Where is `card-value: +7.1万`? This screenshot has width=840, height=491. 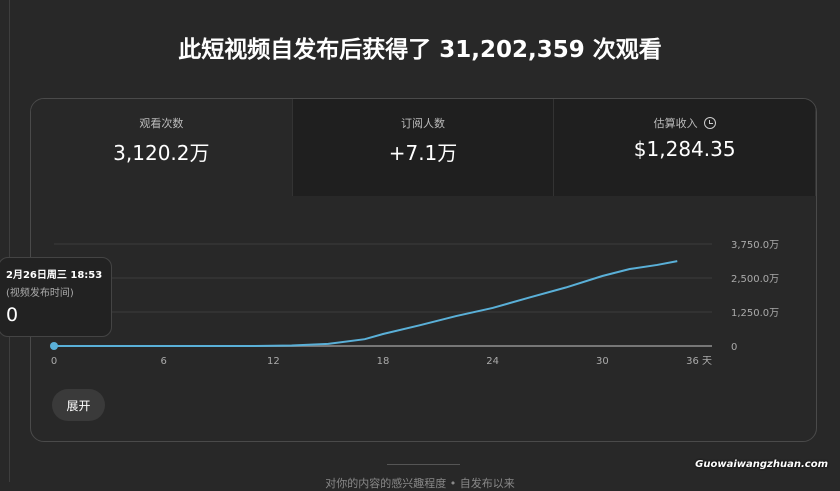
card-value: +7.1万 is located at coordinates (423, 153).